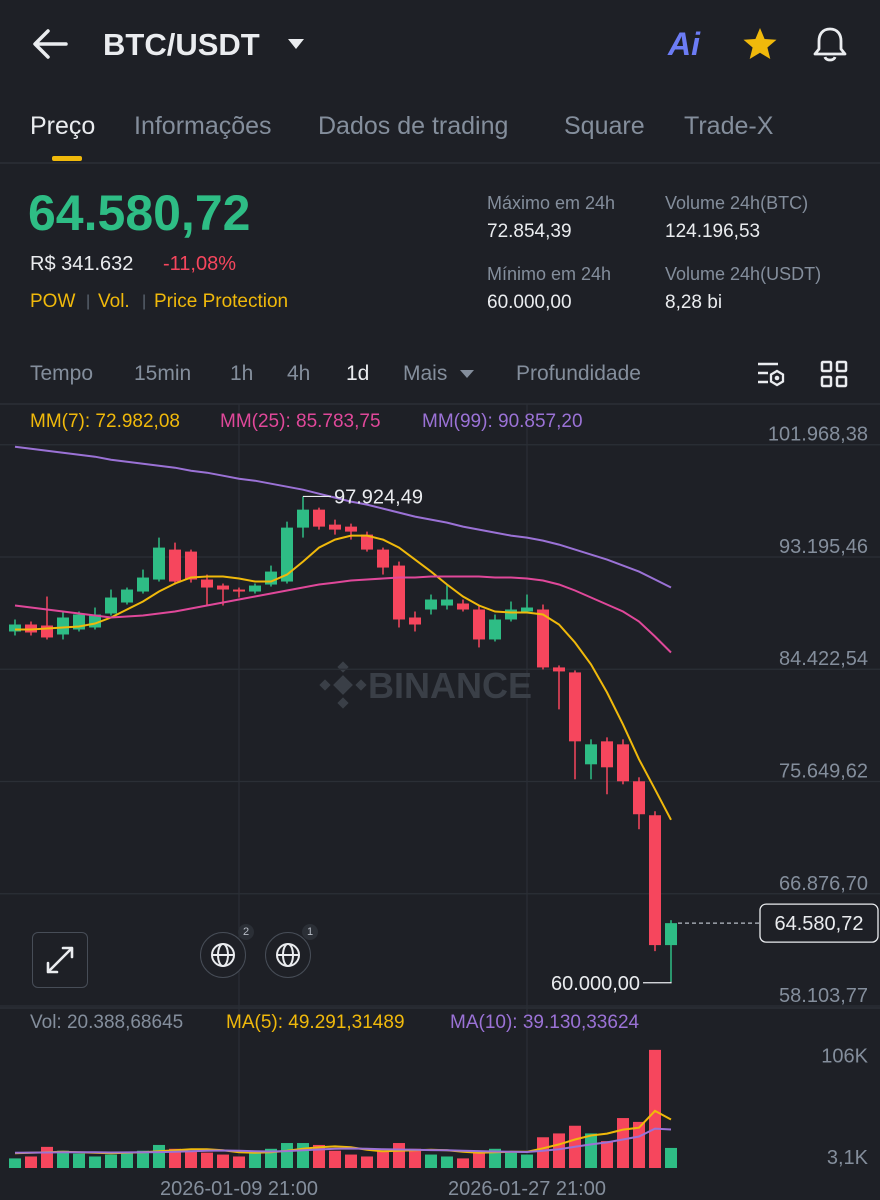  I want to click on back-button, so click(50, 44).